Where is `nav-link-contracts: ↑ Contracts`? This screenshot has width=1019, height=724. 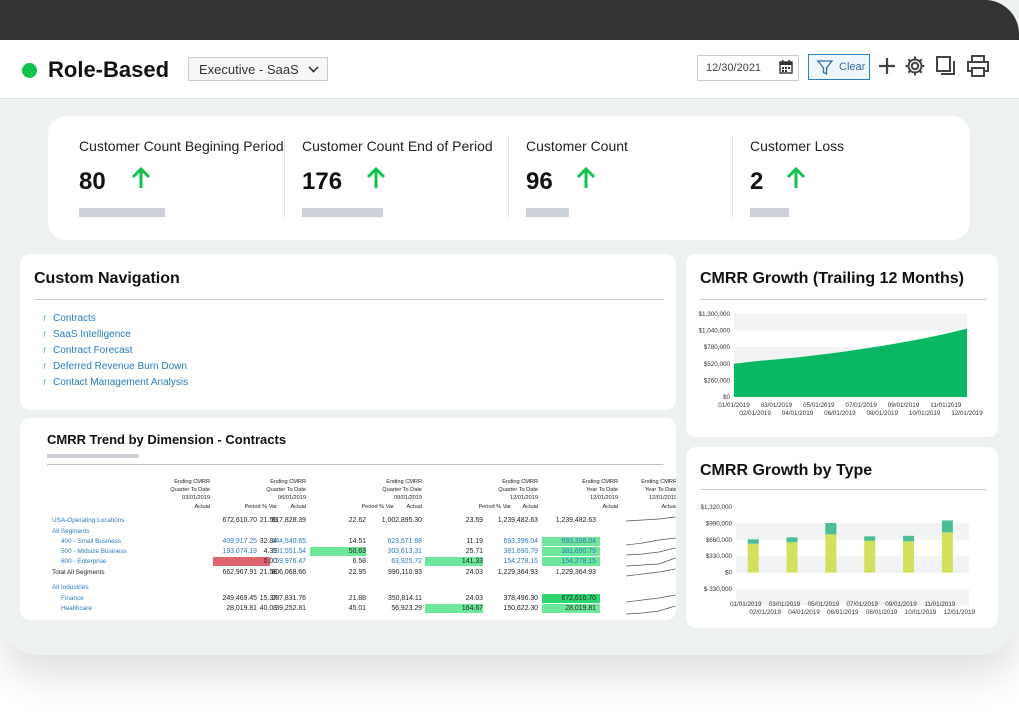 nav-link-contracts: ↑ Contracts is located at coordinates (69, 318).